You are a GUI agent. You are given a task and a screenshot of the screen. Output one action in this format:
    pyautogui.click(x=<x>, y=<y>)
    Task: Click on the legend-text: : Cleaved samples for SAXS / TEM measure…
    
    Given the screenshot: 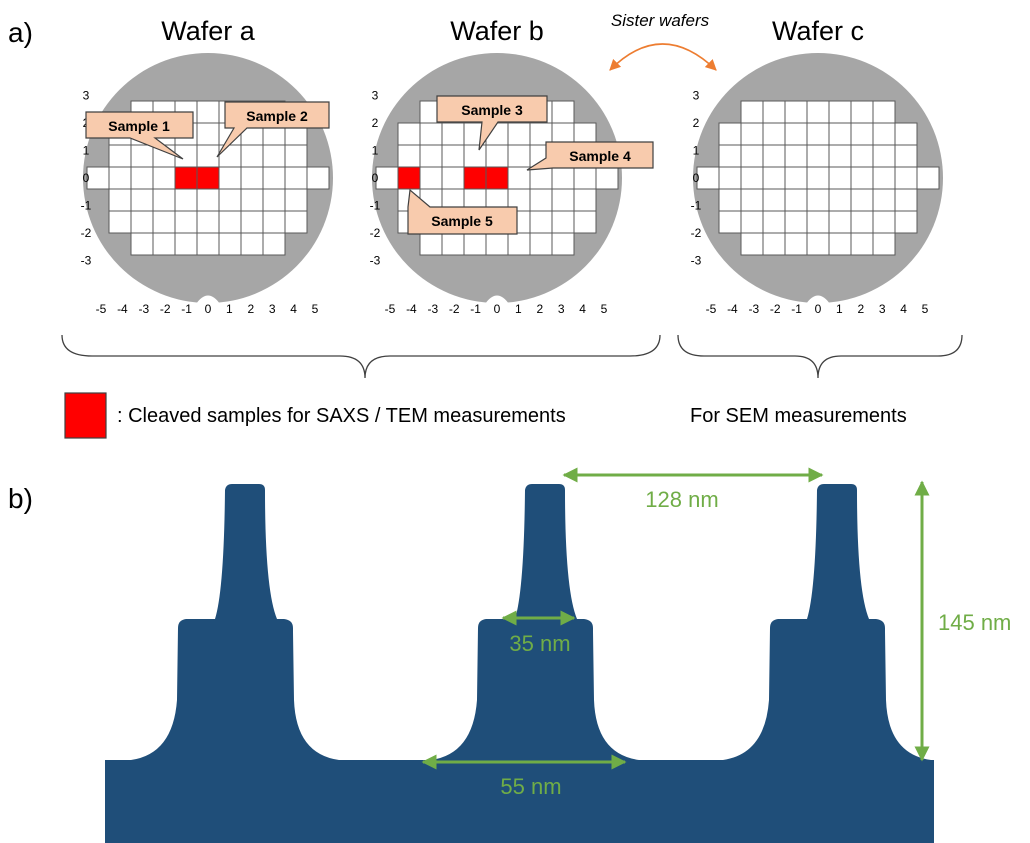 What is the action you would take?
    pyautogui.click(x=341, y=416)
    